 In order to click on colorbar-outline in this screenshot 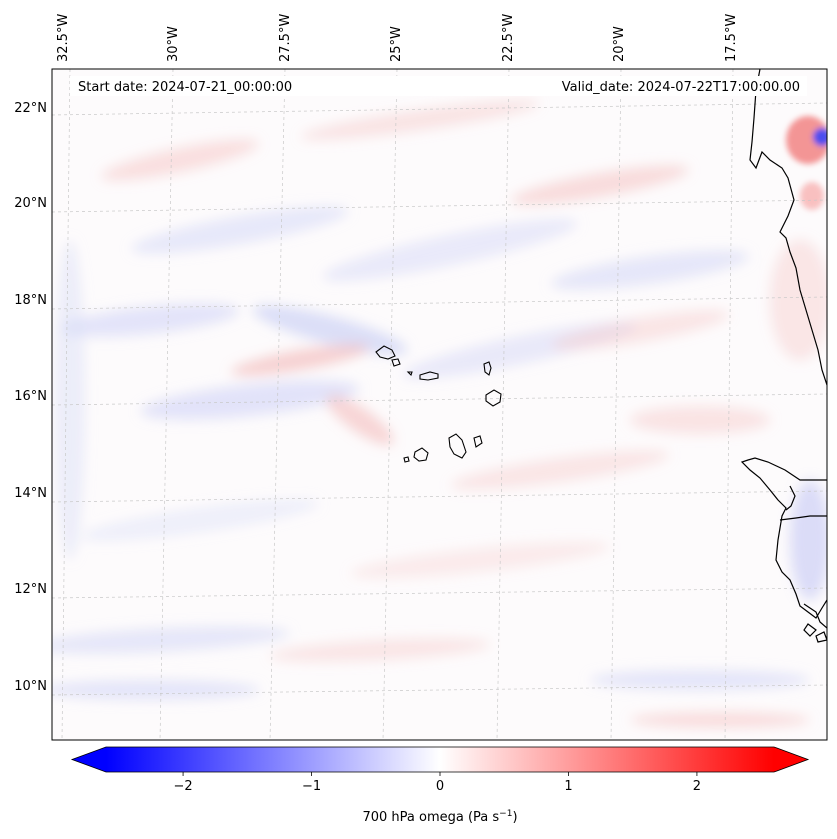, I will do `click(440, 759)`.